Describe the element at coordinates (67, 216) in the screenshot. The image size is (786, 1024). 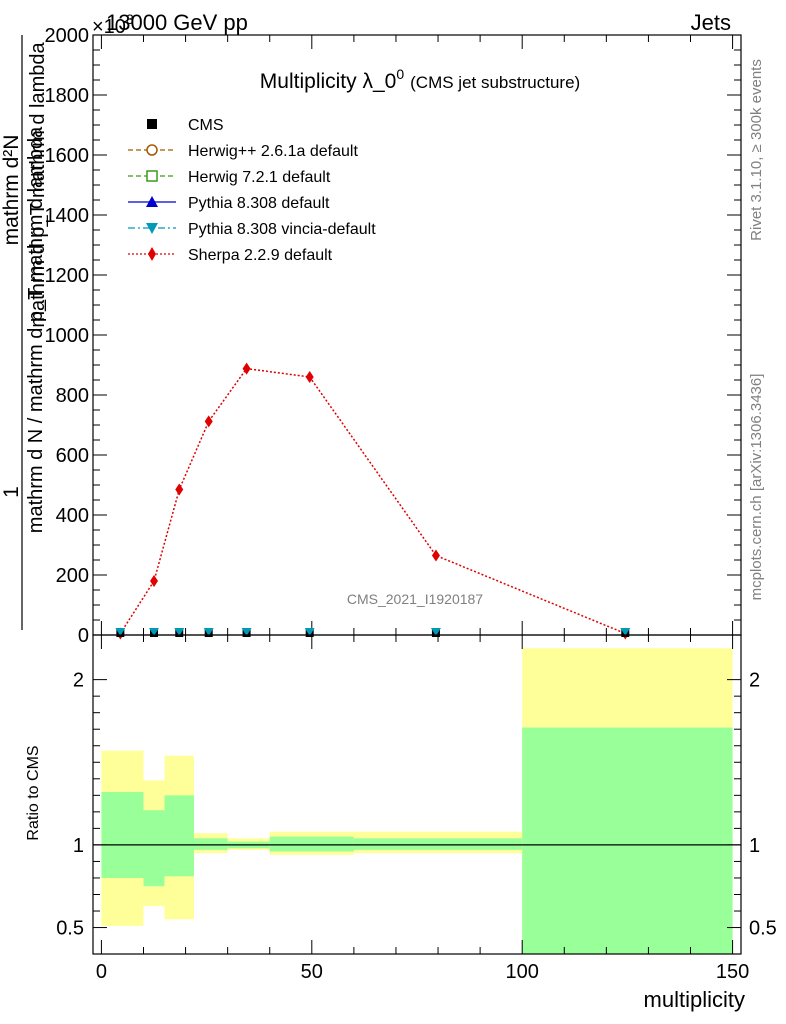
I see `main-ytick-label: 1400` at that location.